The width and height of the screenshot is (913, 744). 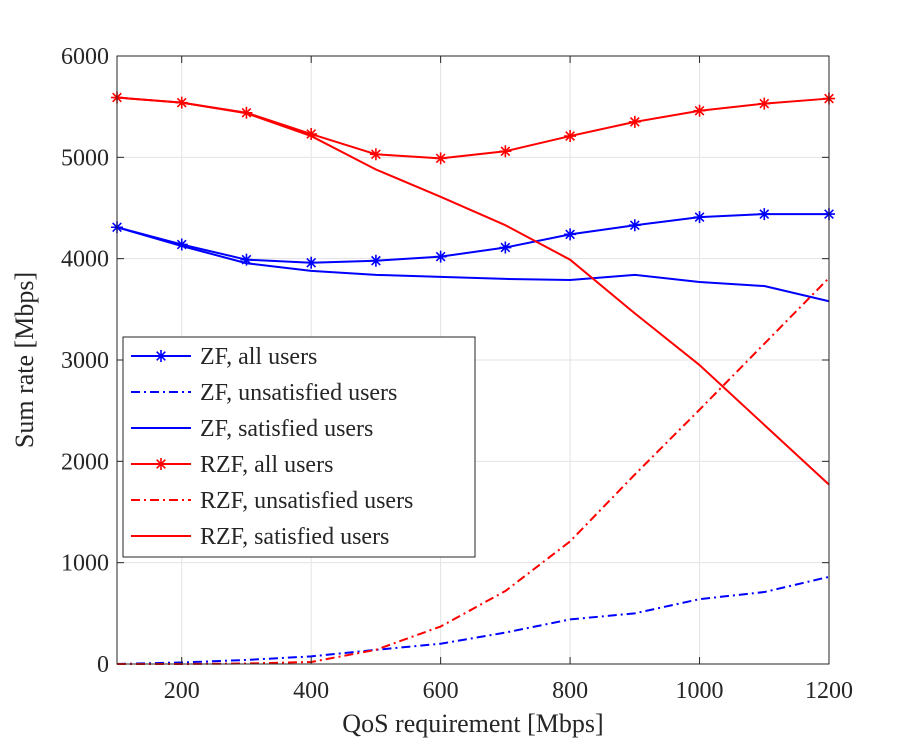 I want to click on legend-label: RZF, satisfied users, so click(x=294, y=537).